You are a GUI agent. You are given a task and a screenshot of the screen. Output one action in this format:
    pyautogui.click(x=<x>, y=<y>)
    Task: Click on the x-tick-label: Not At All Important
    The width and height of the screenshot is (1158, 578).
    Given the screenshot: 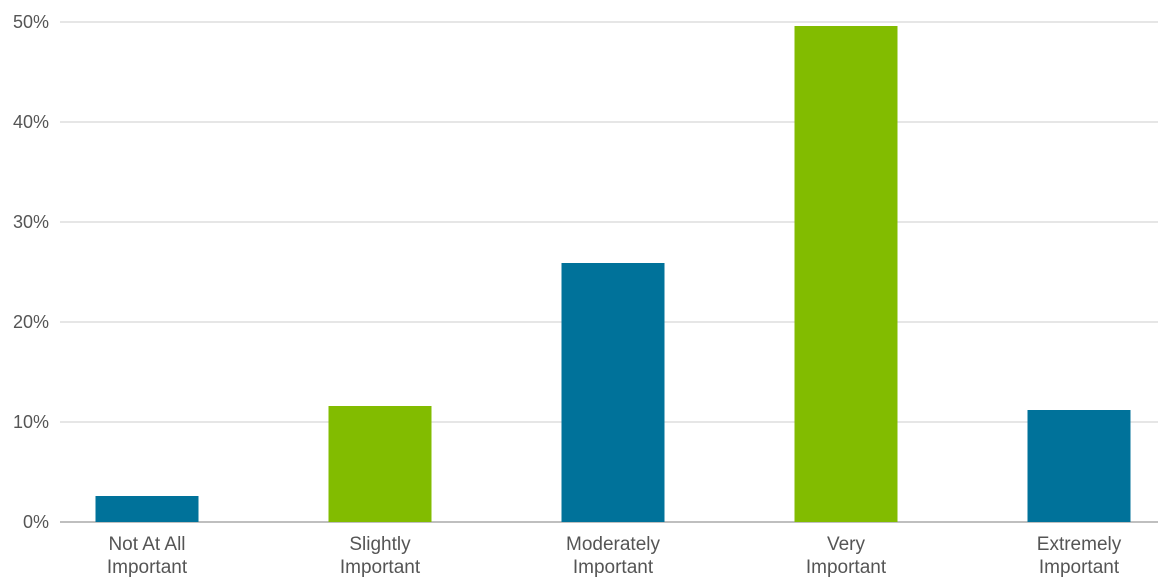 What is the action you would take?
    pyautogui.click(x=147, y=556)
    